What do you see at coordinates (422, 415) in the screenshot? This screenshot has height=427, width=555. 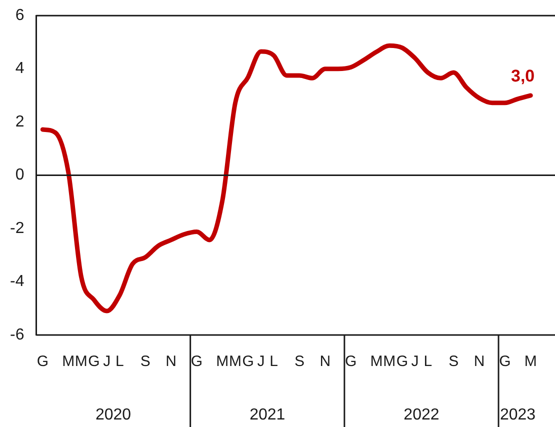 I see `text: 2022` at bounding box center [422, 415].